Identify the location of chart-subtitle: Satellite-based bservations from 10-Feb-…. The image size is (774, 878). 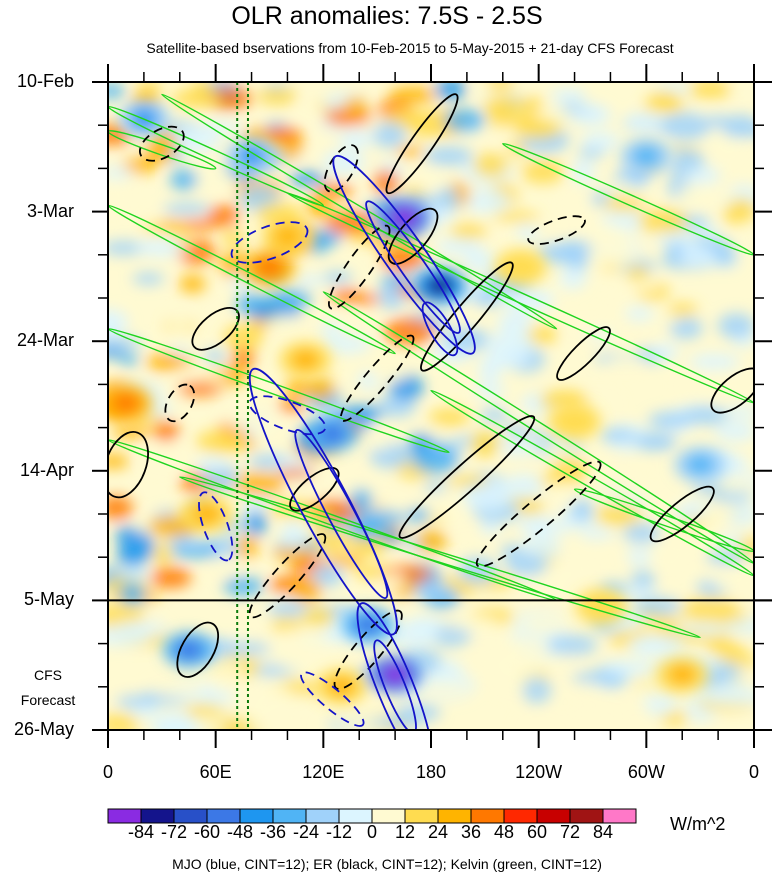
(410, 48).